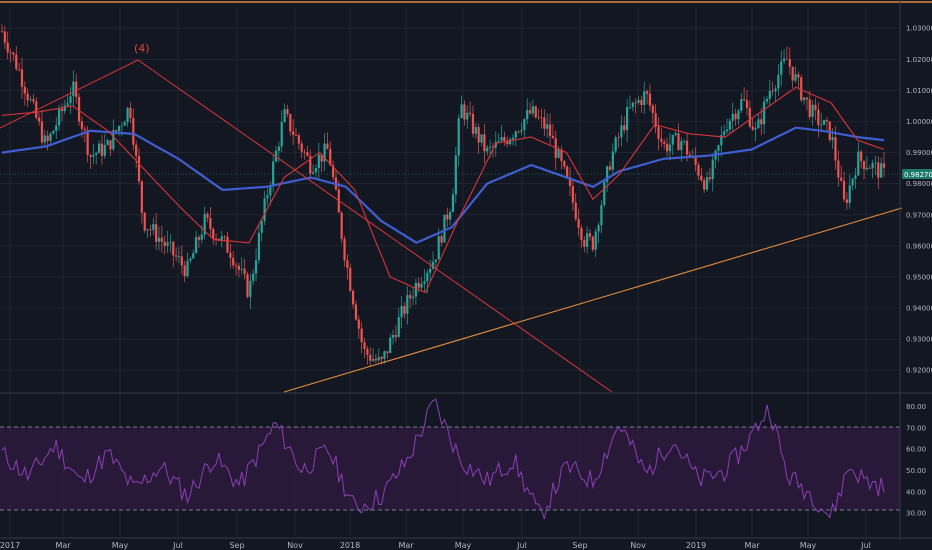  What do you see at coordinates (916, 450) in the screenshot?
I see `rsi-tick-label: 60.00` at bounding box center [916, 450].